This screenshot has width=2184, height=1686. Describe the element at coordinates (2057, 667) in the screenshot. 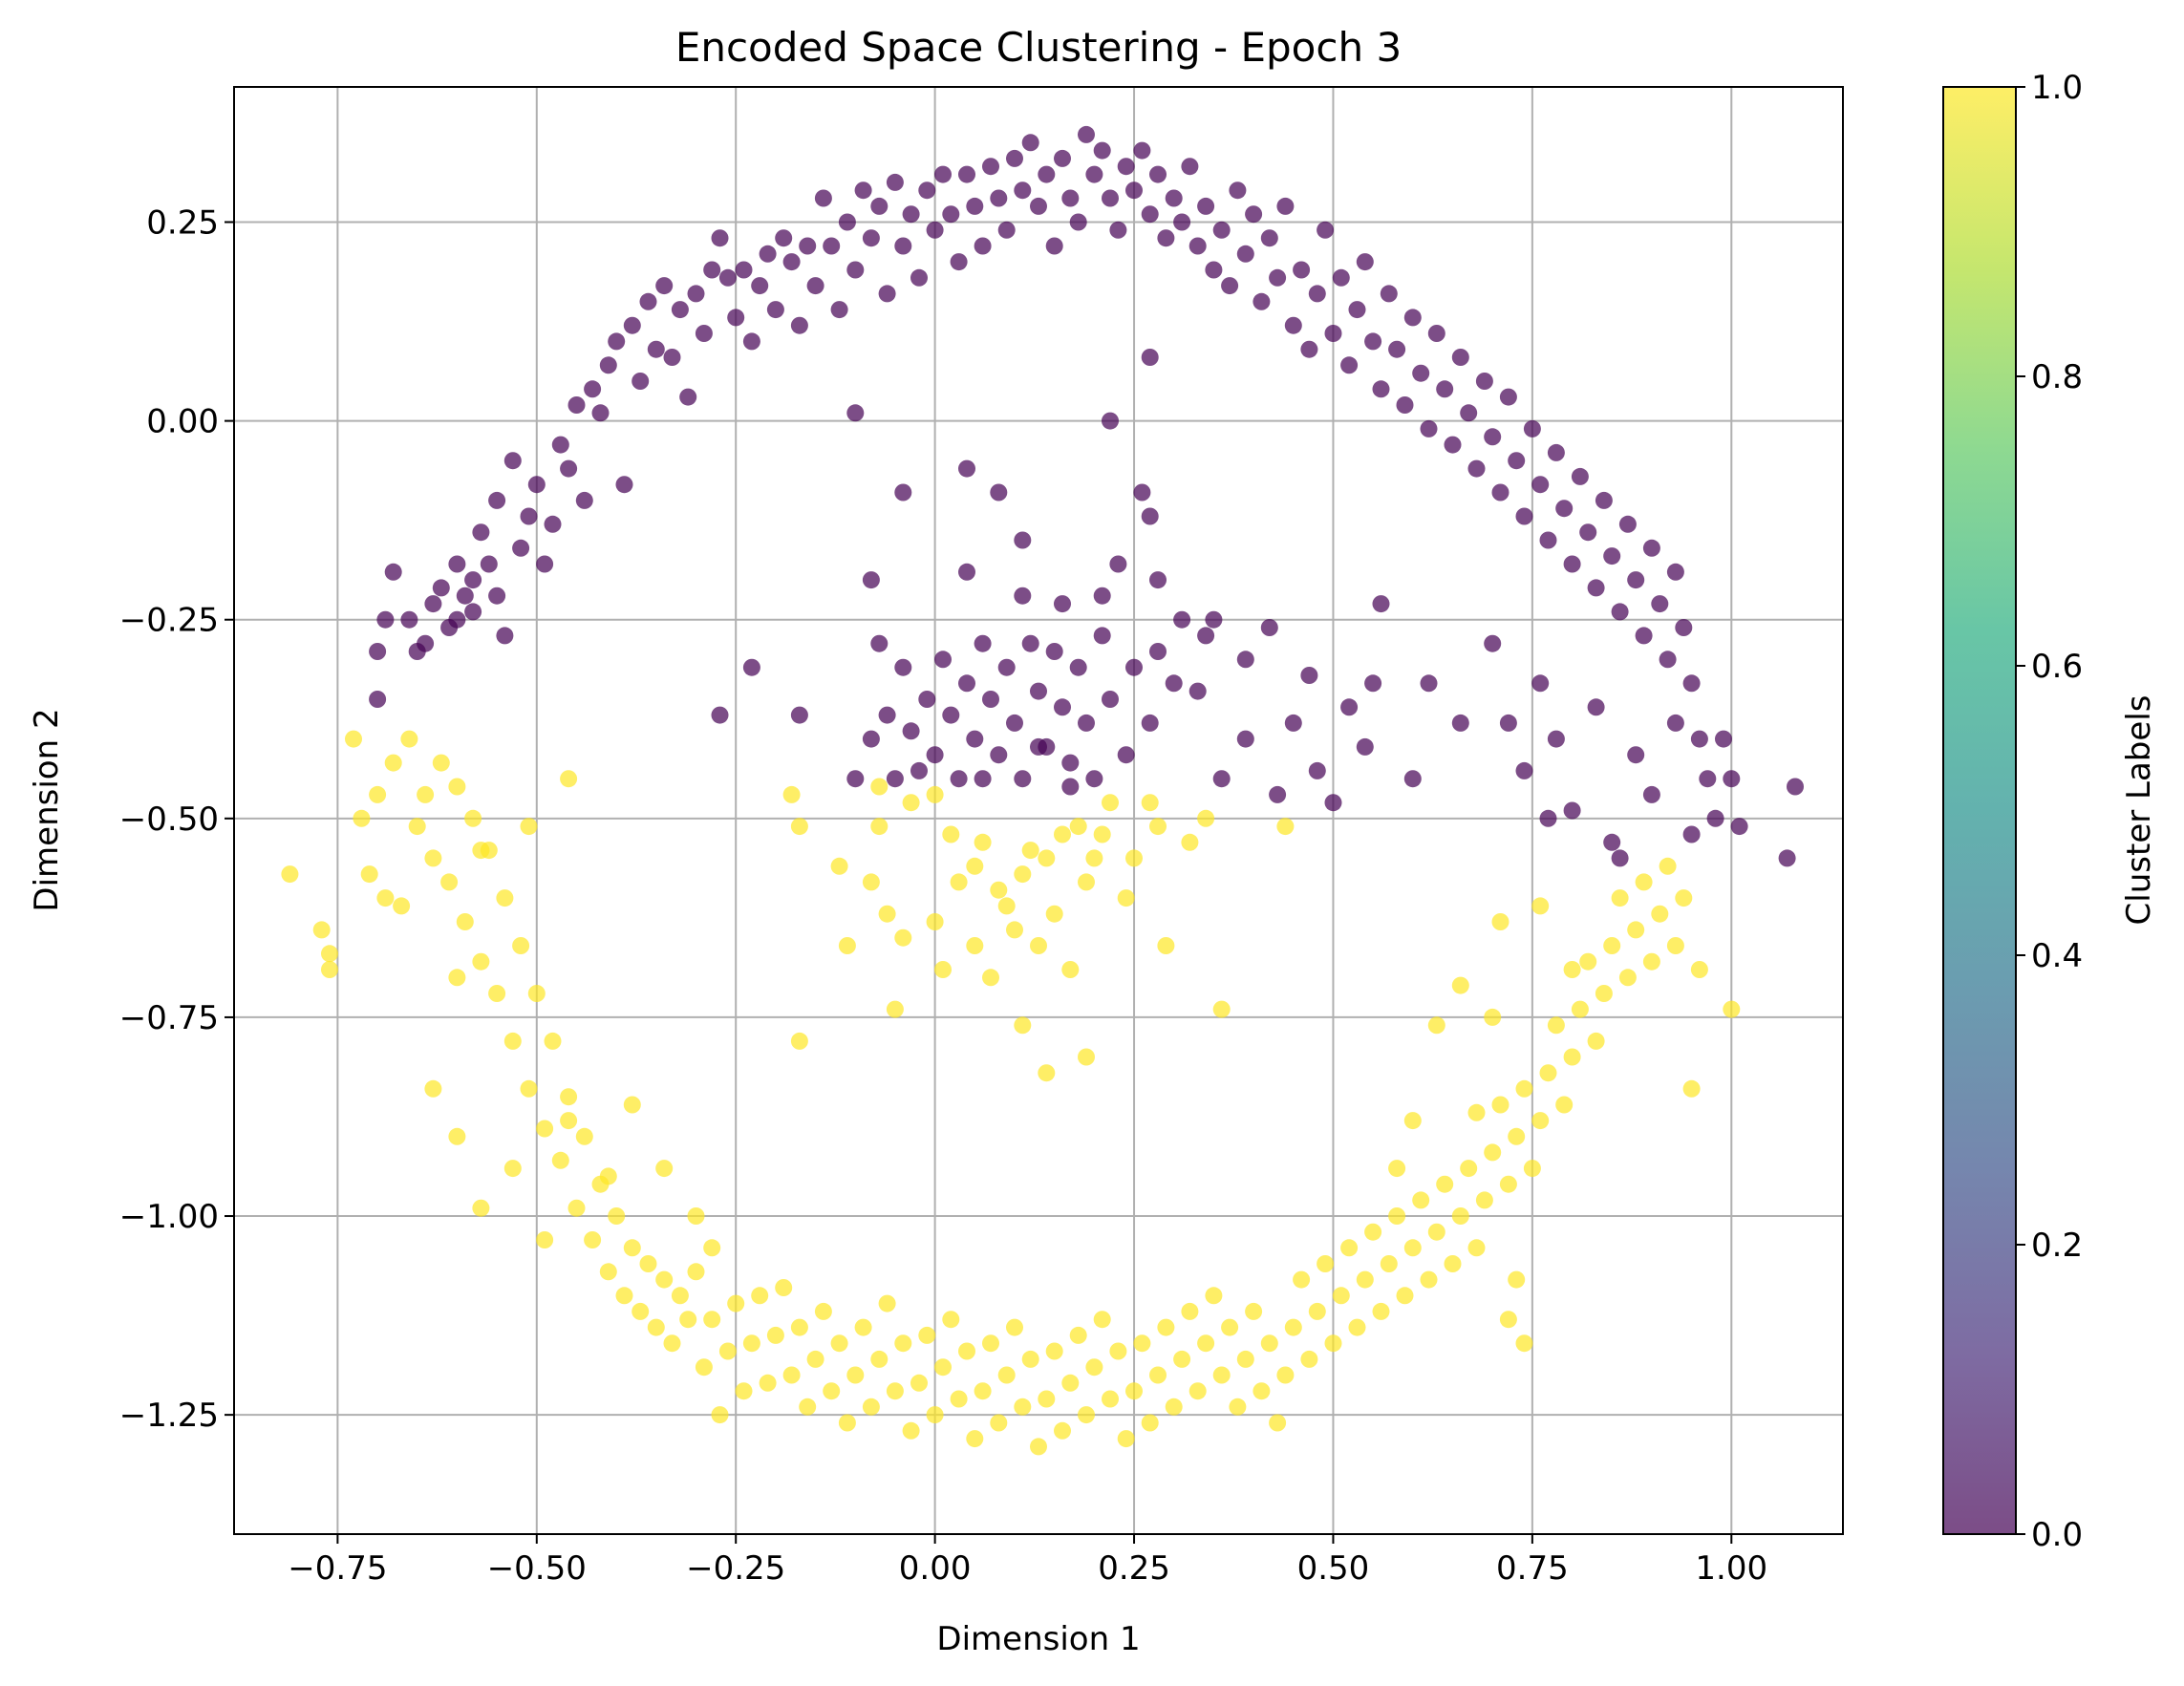

I see `colorbar-tick-label: 0.6` at that location.